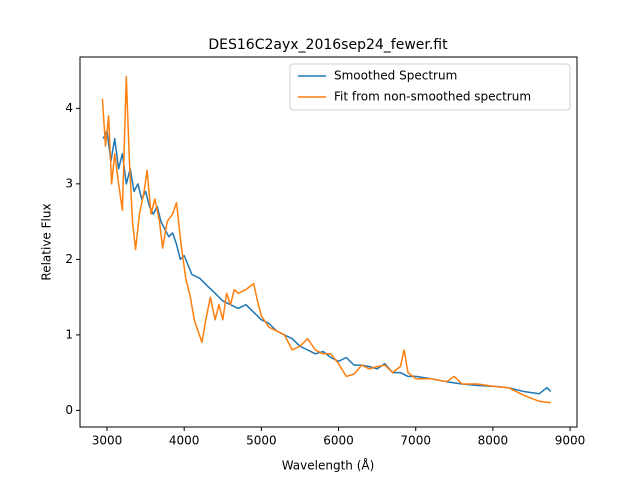 Image resolution: width=640 pixels, height=480 pixels. What do you see at coordinates (338, 441) in the screenshot?
I see `x-tick-label: 6000` at bounding box center [338, 441].